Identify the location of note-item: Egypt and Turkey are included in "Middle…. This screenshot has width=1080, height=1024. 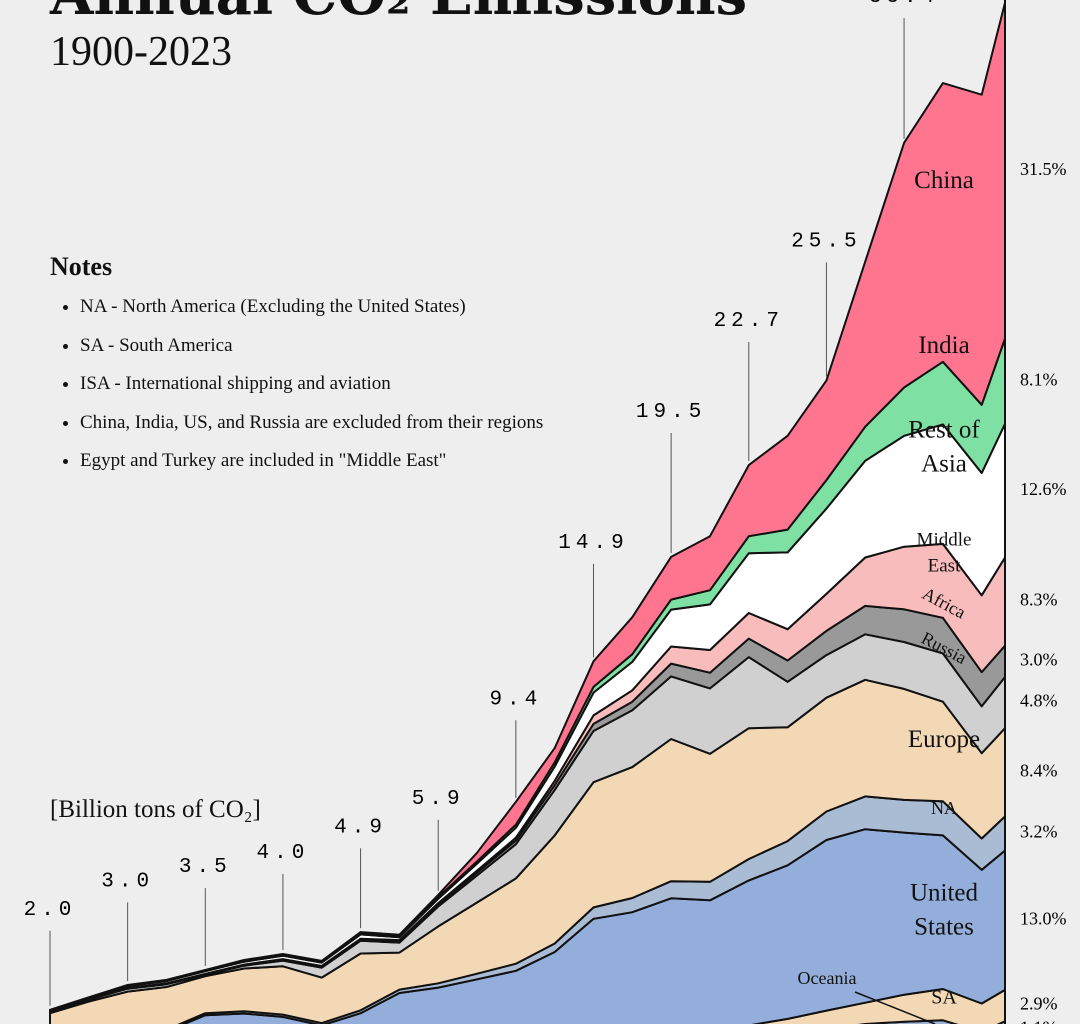
(311, 469).